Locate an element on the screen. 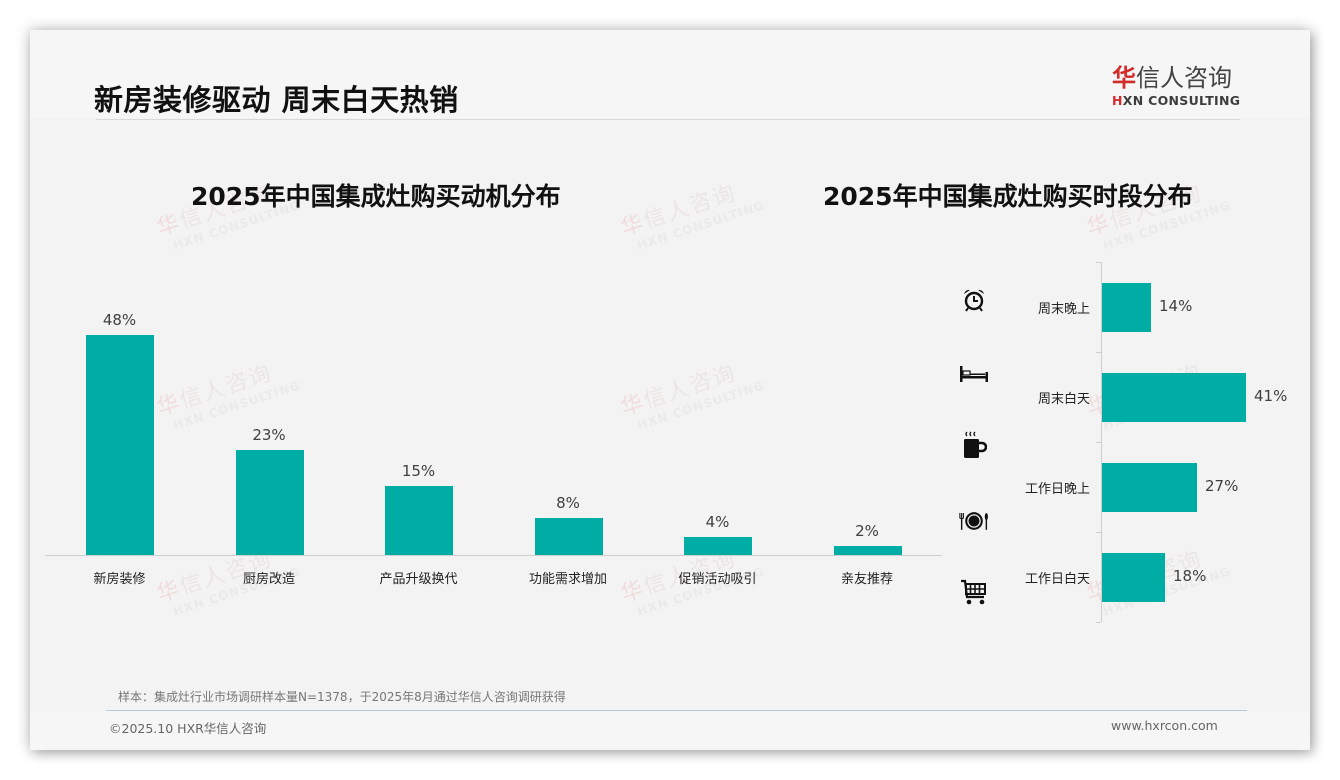 Image resolution: width=1340 pixels, height=780 pixels. category-label: 产品升级换代 is located at coordinates (418, 579).